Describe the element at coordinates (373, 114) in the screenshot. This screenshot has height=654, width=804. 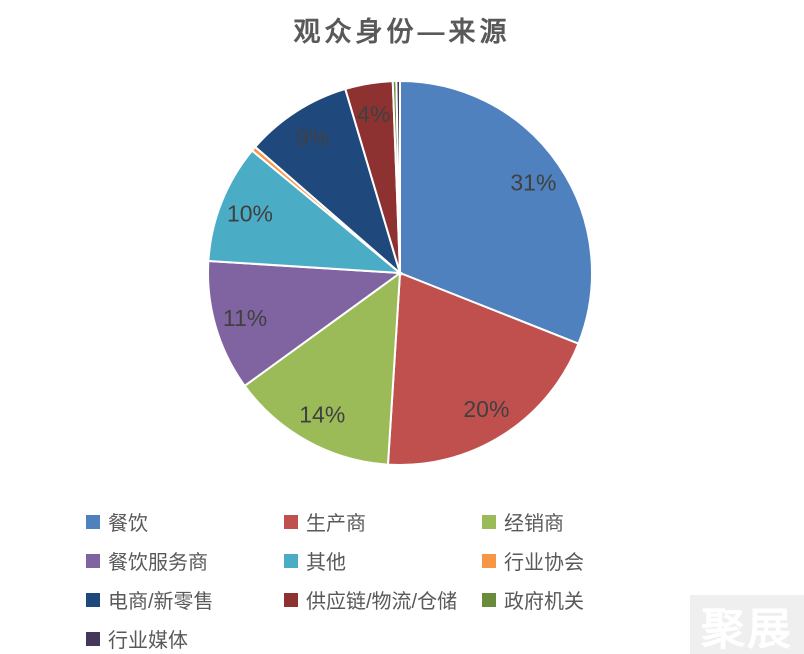
I see `pie-slice-label-8: 4%` at that location.